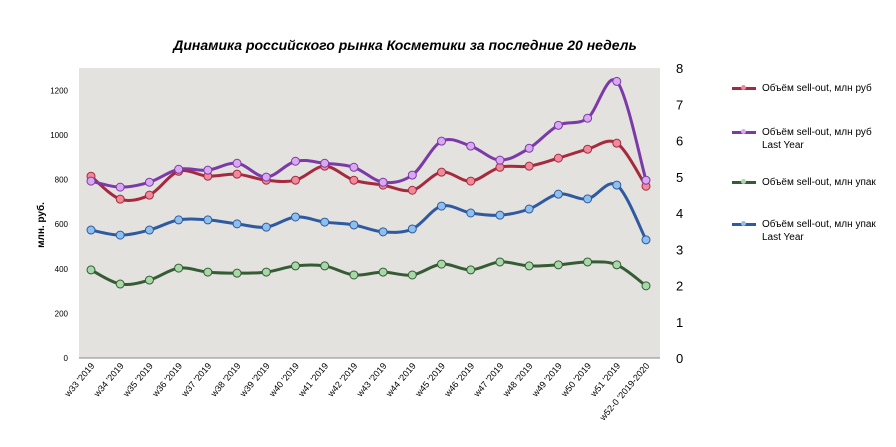 The width and height of the screenshot is (896, 447). I want to click on y-tick-label: 800, so click(62, 180).